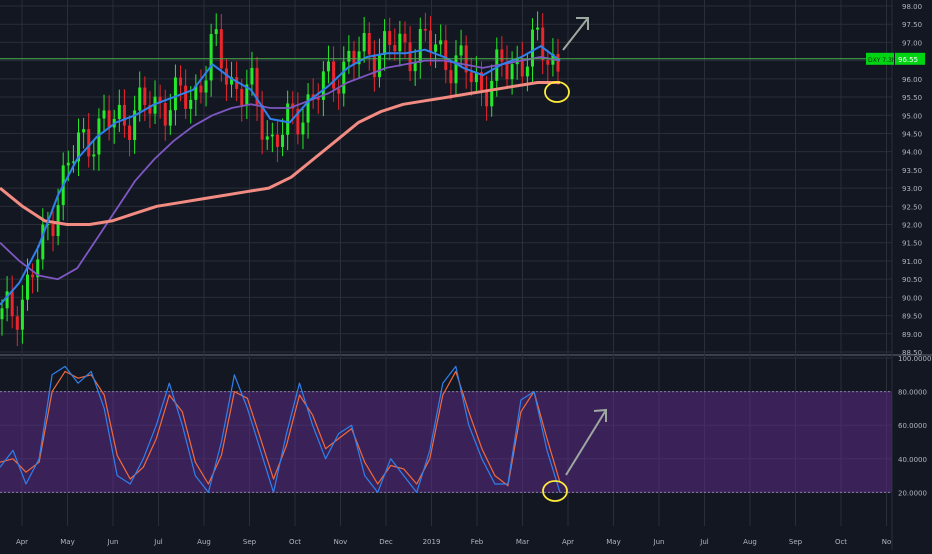  I want to click on stochastic-tick-label: 80.0000, so click(912, 393).